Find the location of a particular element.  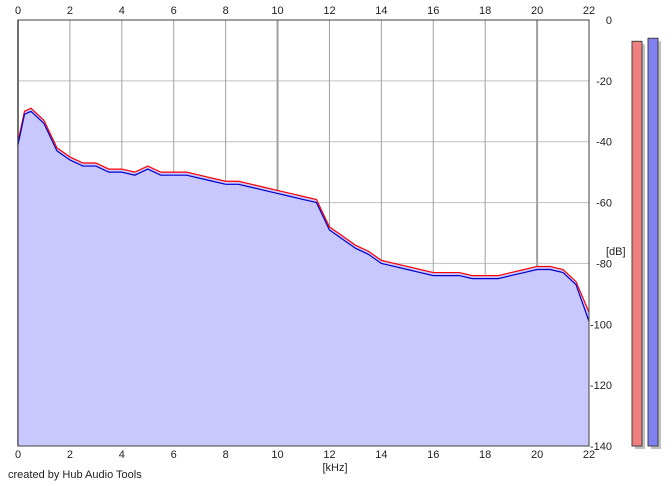

x-tick-label-top: 16 is located at coordinates (433, 11).